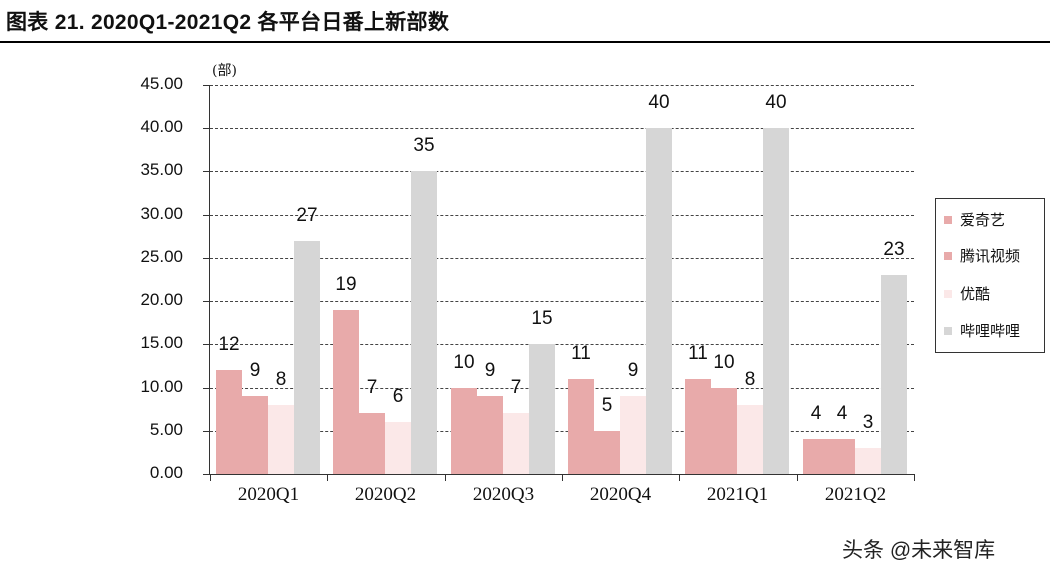 Image resolution: width=1050 pixels, height=580 pixels. What do you see at coordinates (161, 256) in the screenshot?
I see `y-tick-label: 25.00` at bounding box center [161, 256].